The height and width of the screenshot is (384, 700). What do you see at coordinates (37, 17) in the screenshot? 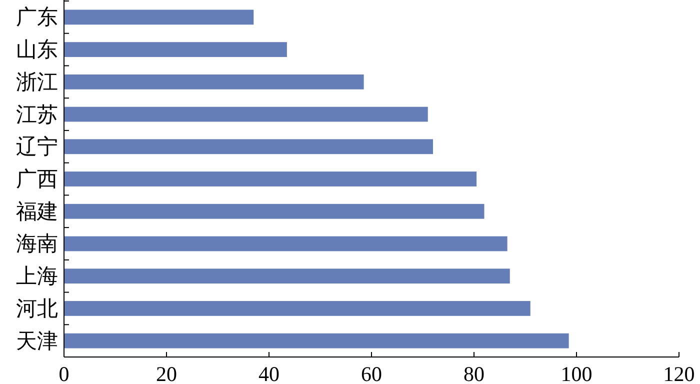
I see `y-tick-label: 广东` at bounding box center [37, 17].